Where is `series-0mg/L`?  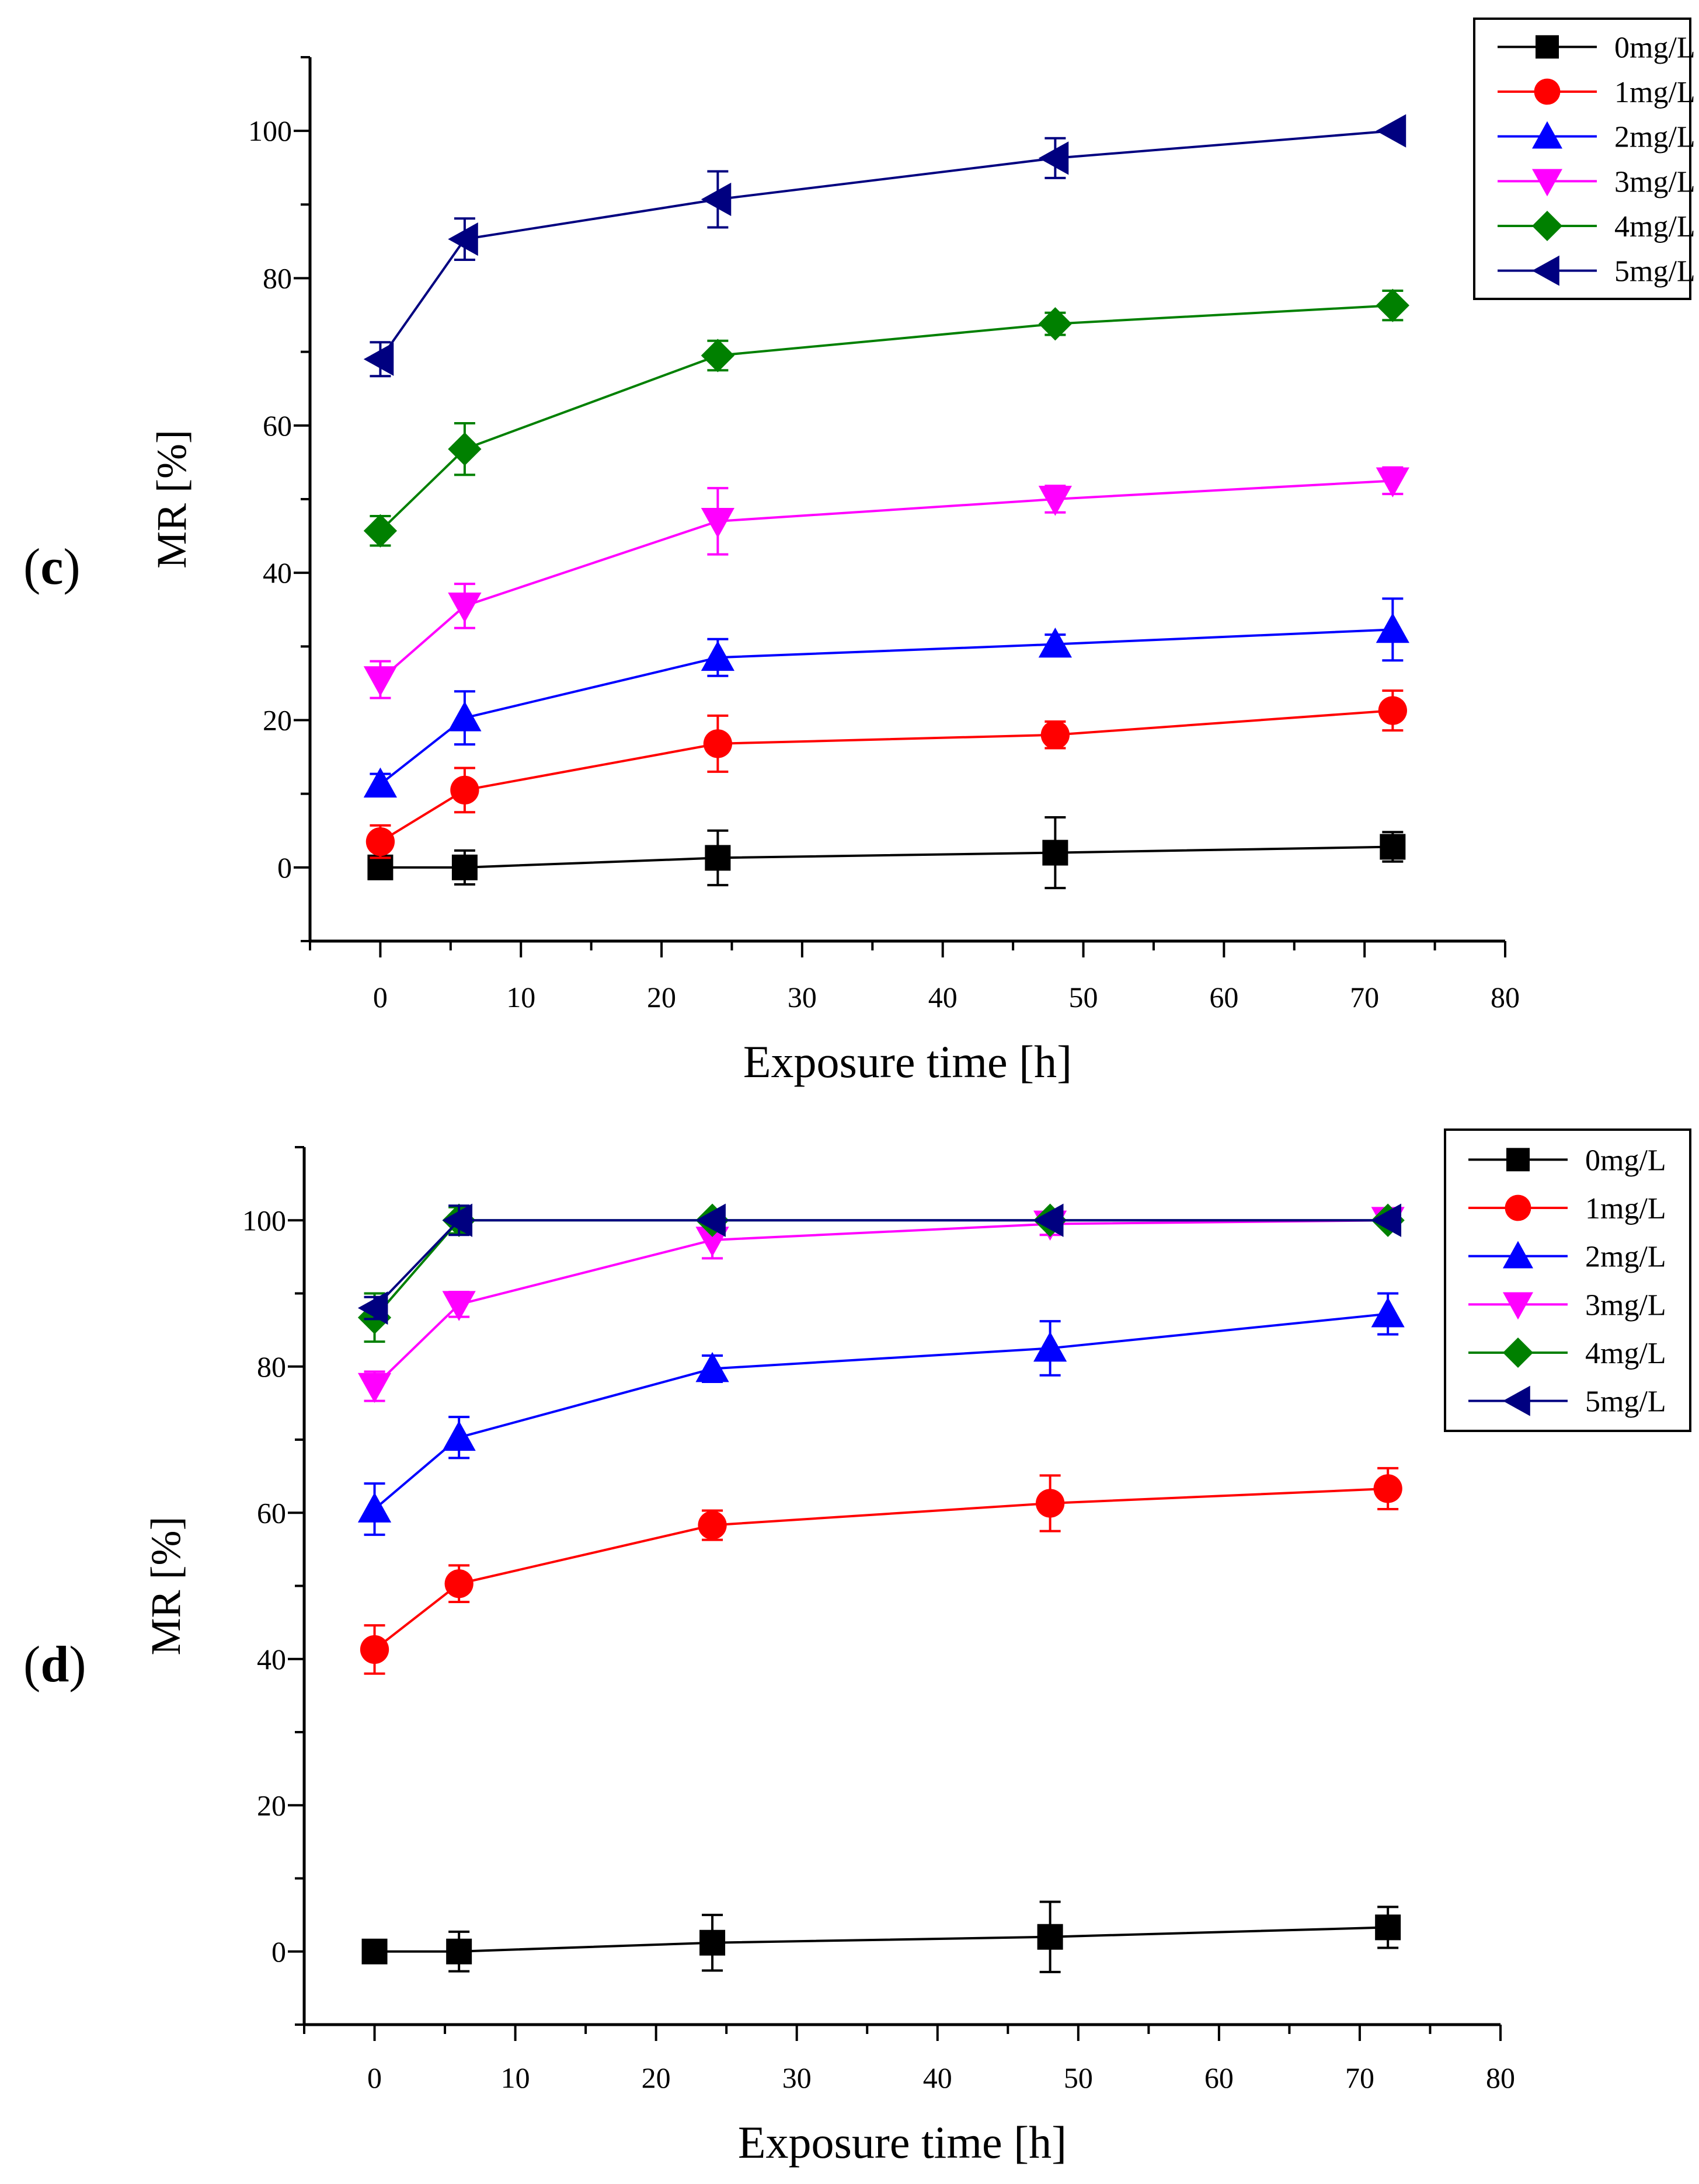 series-0mg/L is located at coordinates (887, 853).